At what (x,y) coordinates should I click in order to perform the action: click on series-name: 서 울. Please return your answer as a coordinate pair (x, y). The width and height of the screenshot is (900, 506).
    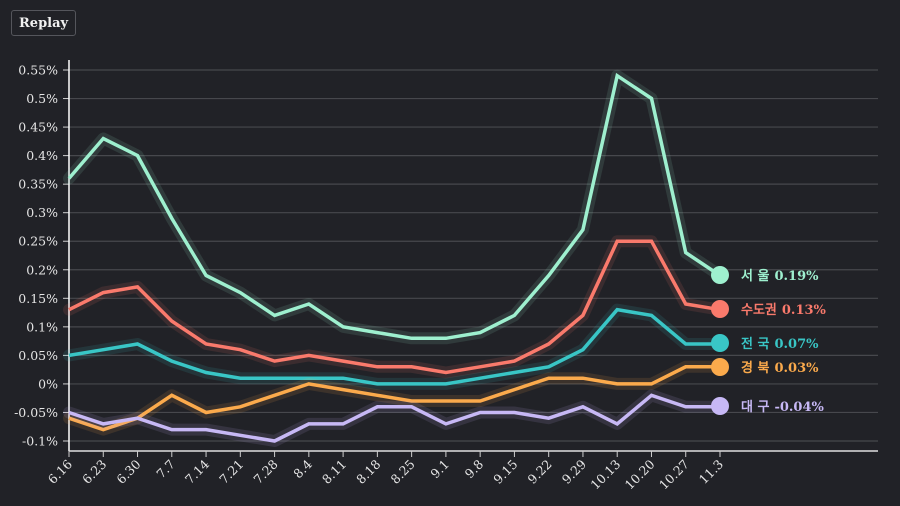
    Looking at the image, I should click on (755, 276).